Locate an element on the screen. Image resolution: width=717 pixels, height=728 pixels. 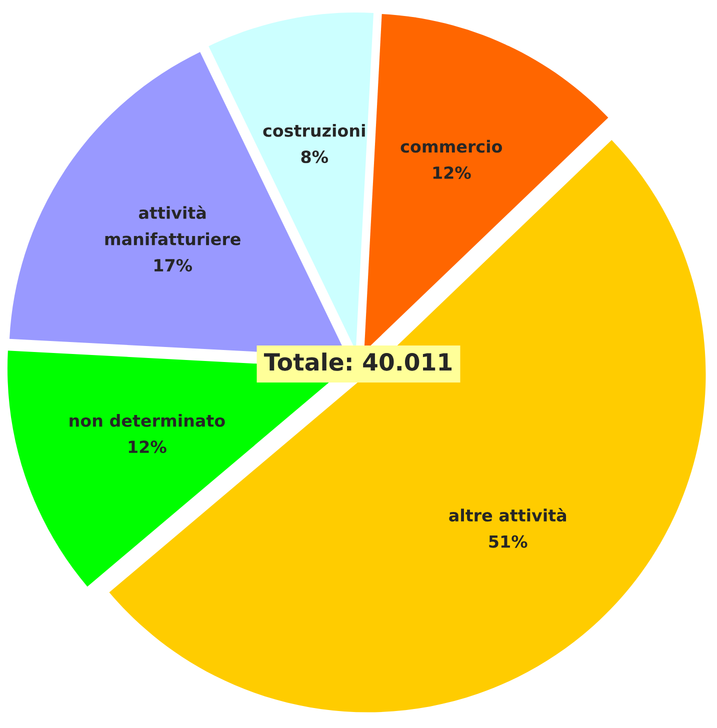
slice-label: altre attività is located at coordinates (507, 515).